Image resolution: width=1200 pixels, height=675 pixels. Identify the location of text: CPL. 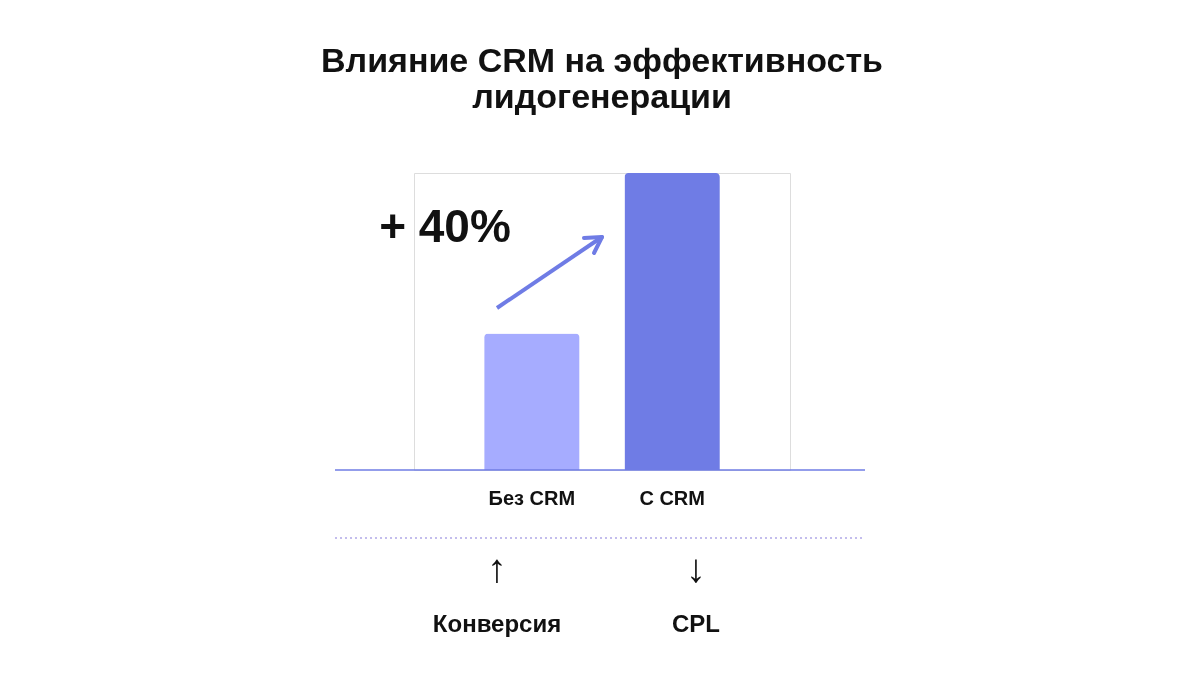
(696, 623).